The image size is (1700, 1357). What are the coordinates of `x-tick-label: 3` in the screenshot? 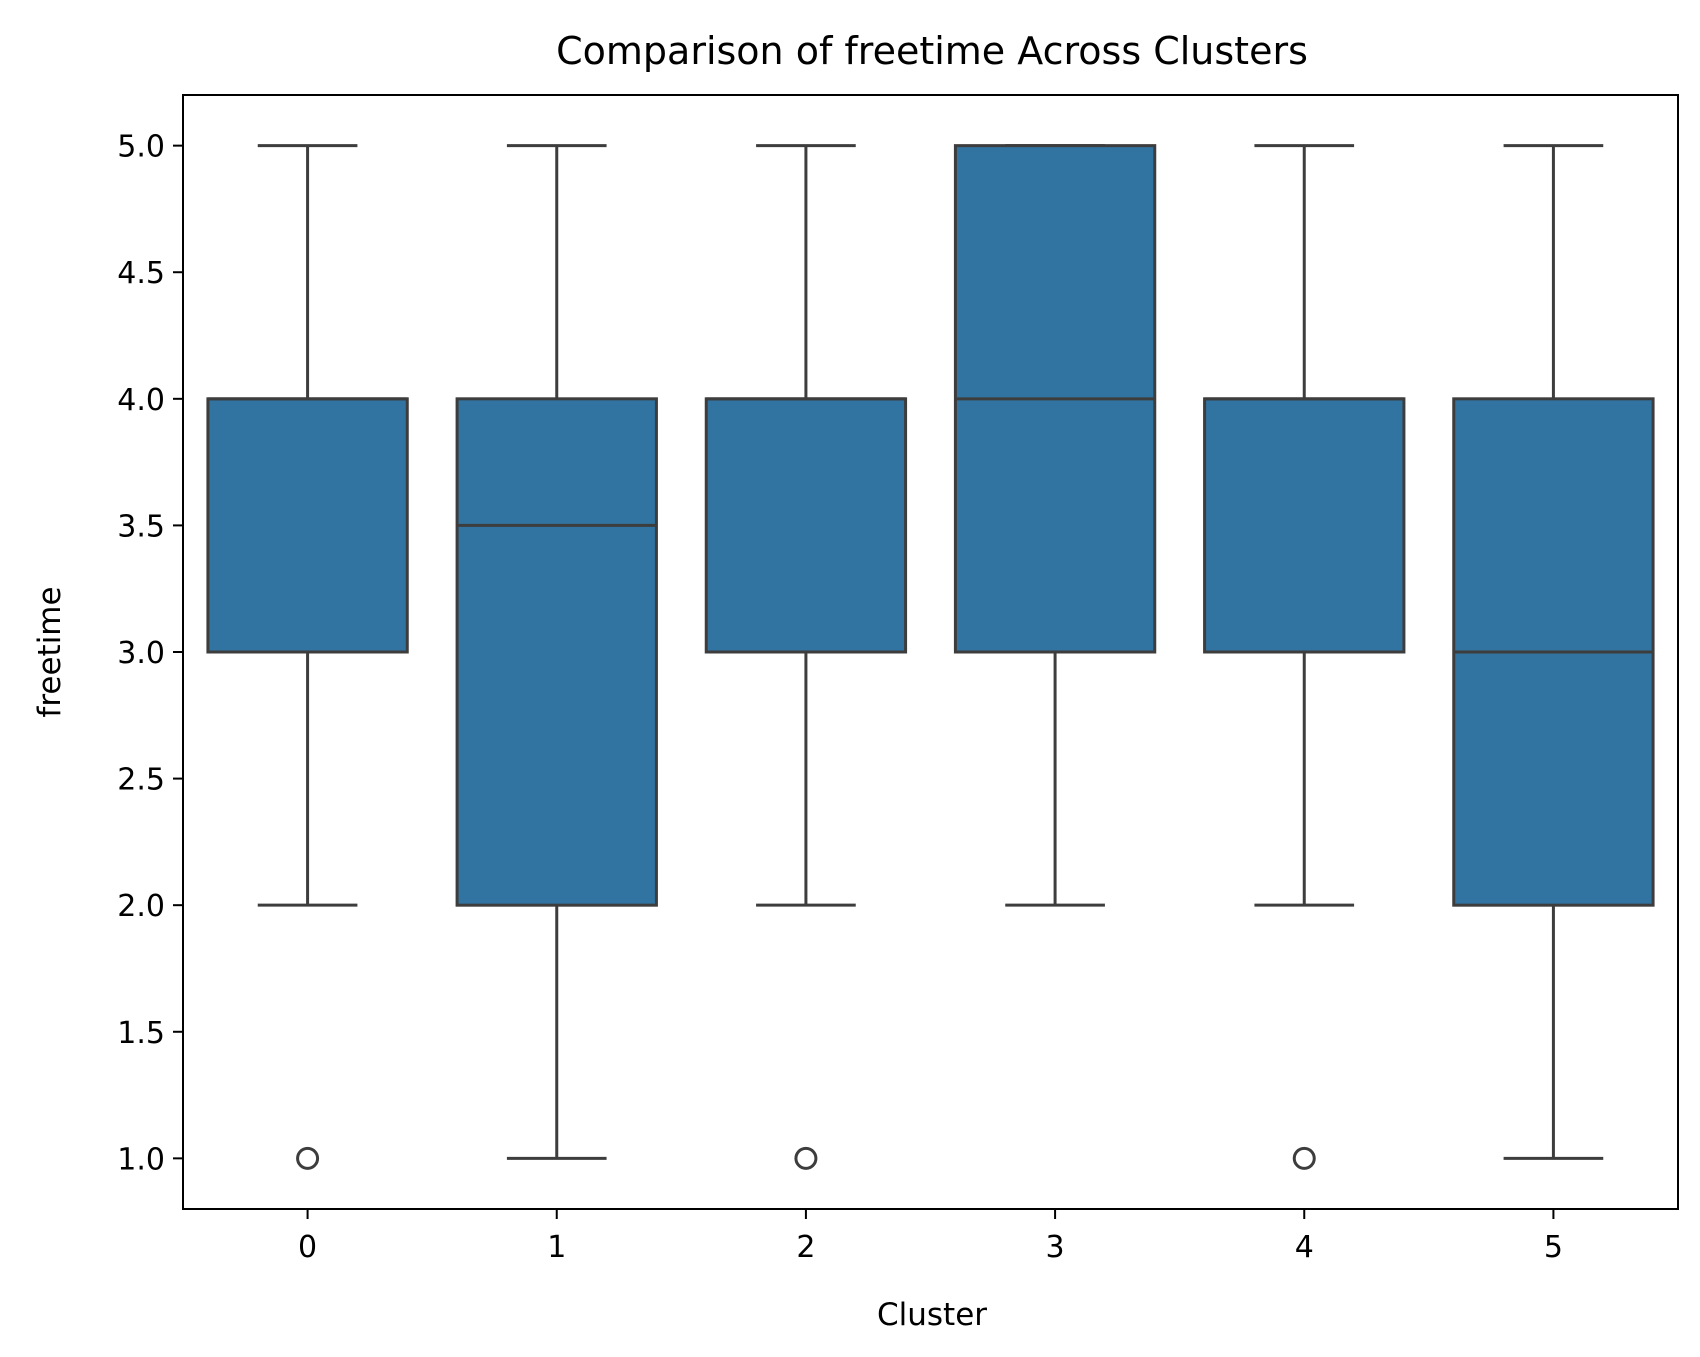 It's located at (1055, 1247).